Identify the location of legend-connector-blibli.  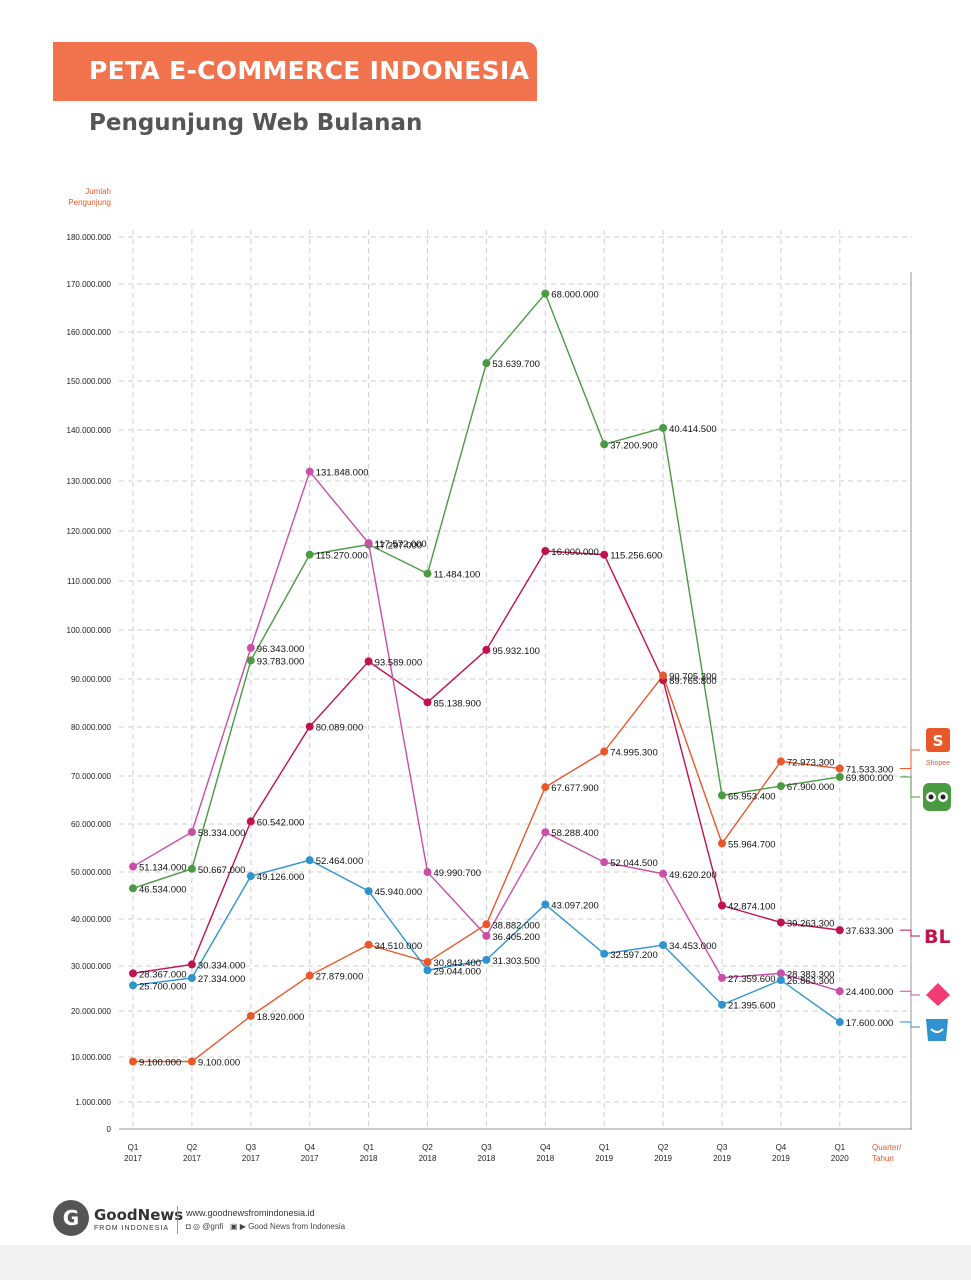
(909, 1024).